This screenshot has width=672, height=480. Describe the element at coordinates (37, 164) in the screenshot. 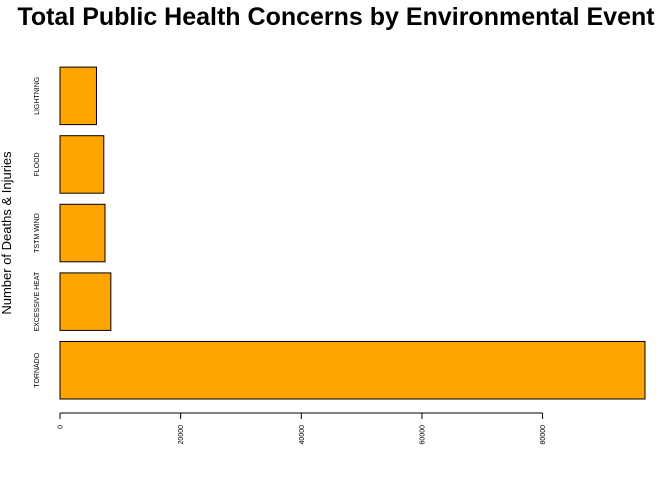

I see `category-label-flood: FLOOD` at that location.